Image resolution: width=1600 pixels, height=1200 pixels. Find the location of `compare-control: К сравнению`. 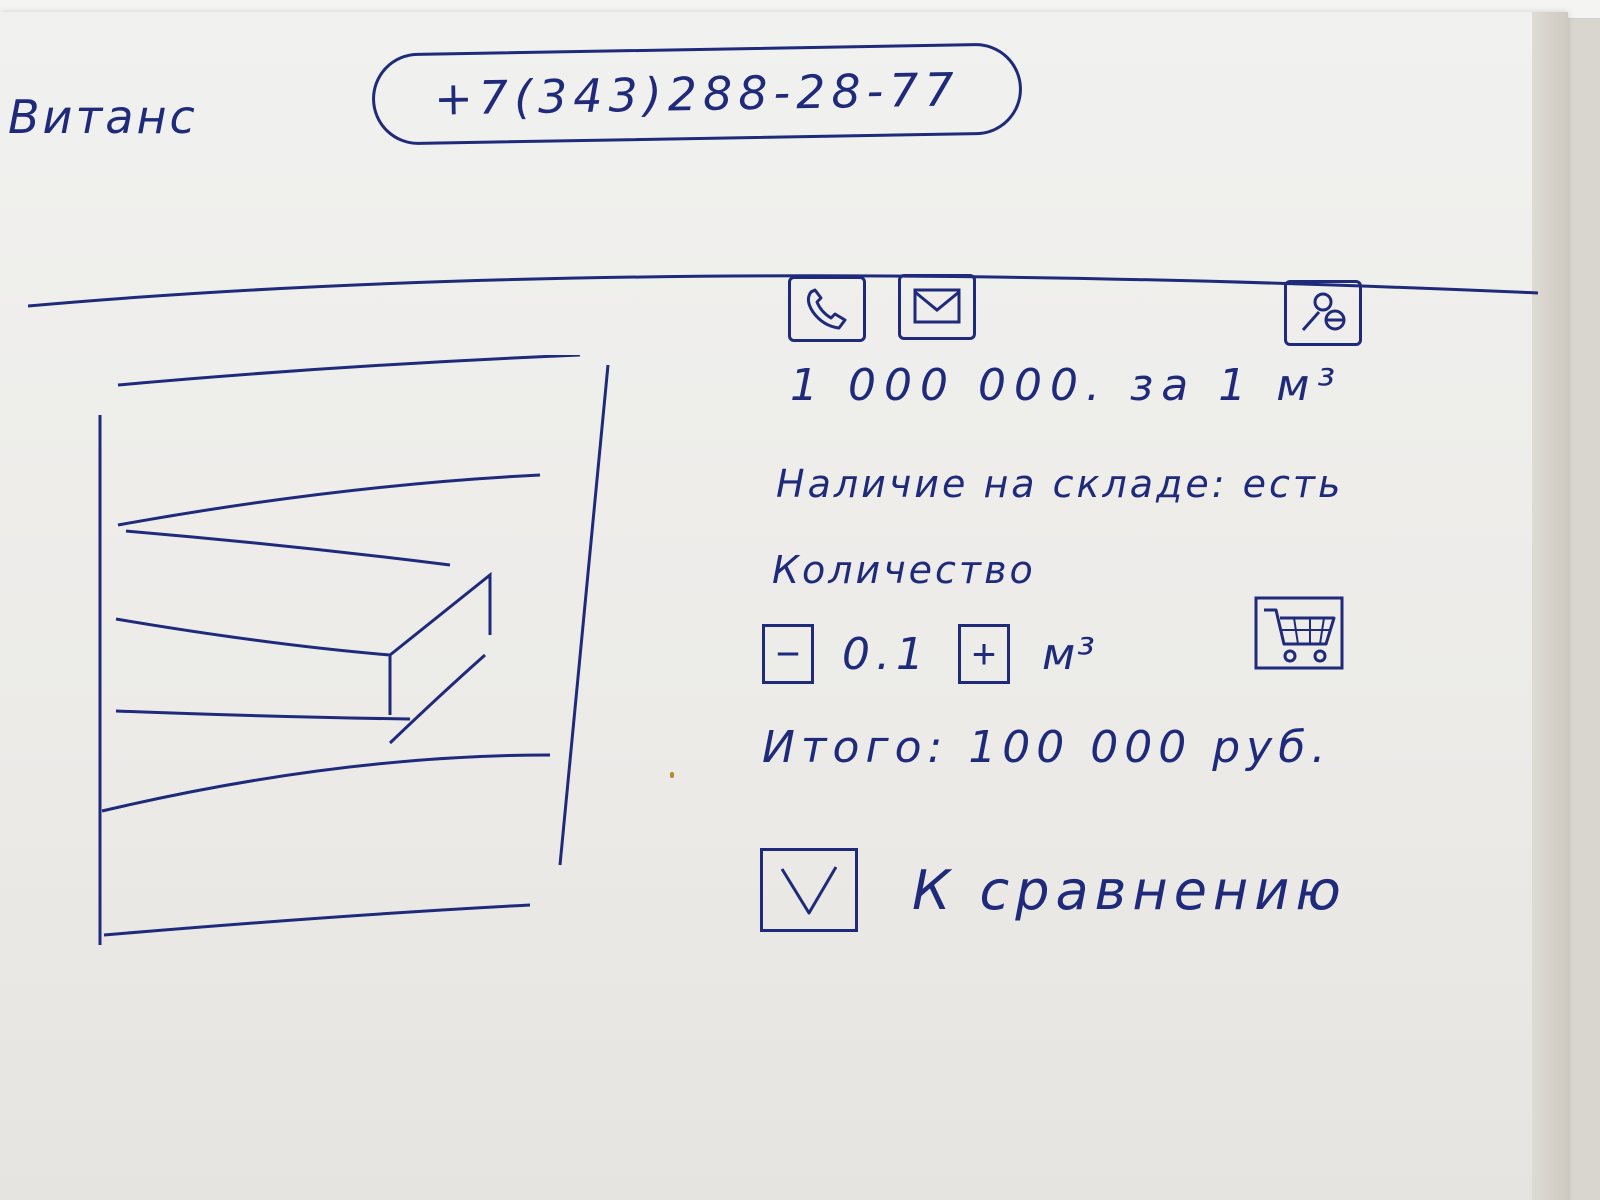

compare-control: К сравнению is located at coordinates (1053, 890).